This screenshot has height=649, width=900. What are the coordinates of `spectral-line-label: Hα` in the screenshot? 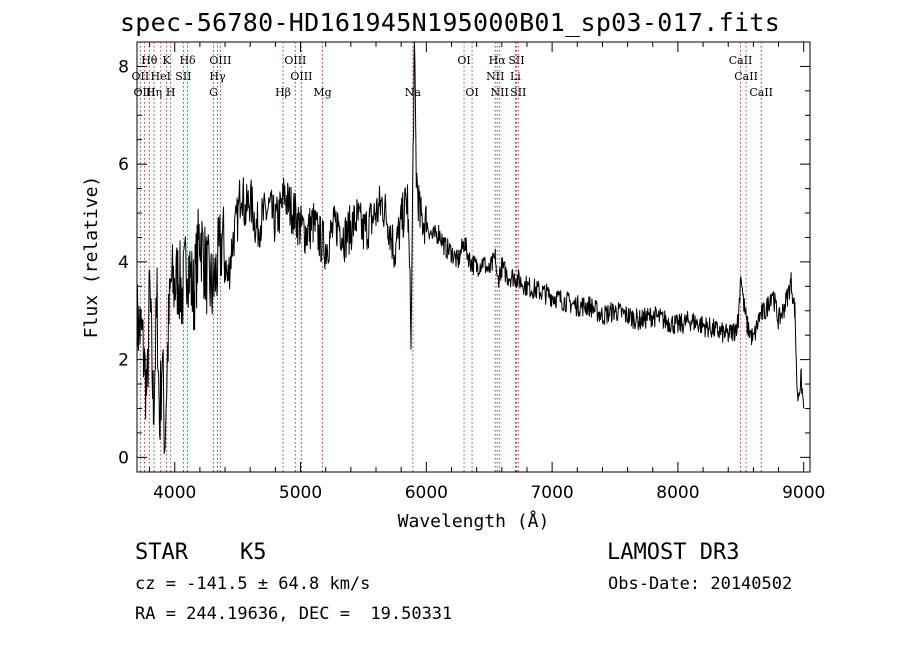 It's located at (498, 60).